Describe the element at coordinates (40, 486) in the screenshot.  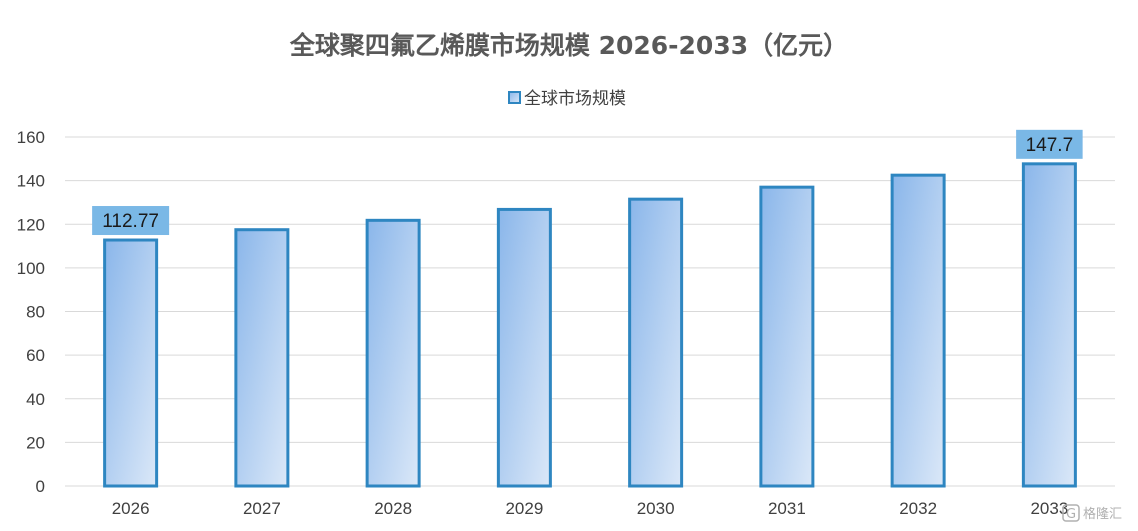
I see `y-tick-label: 0` at that location.